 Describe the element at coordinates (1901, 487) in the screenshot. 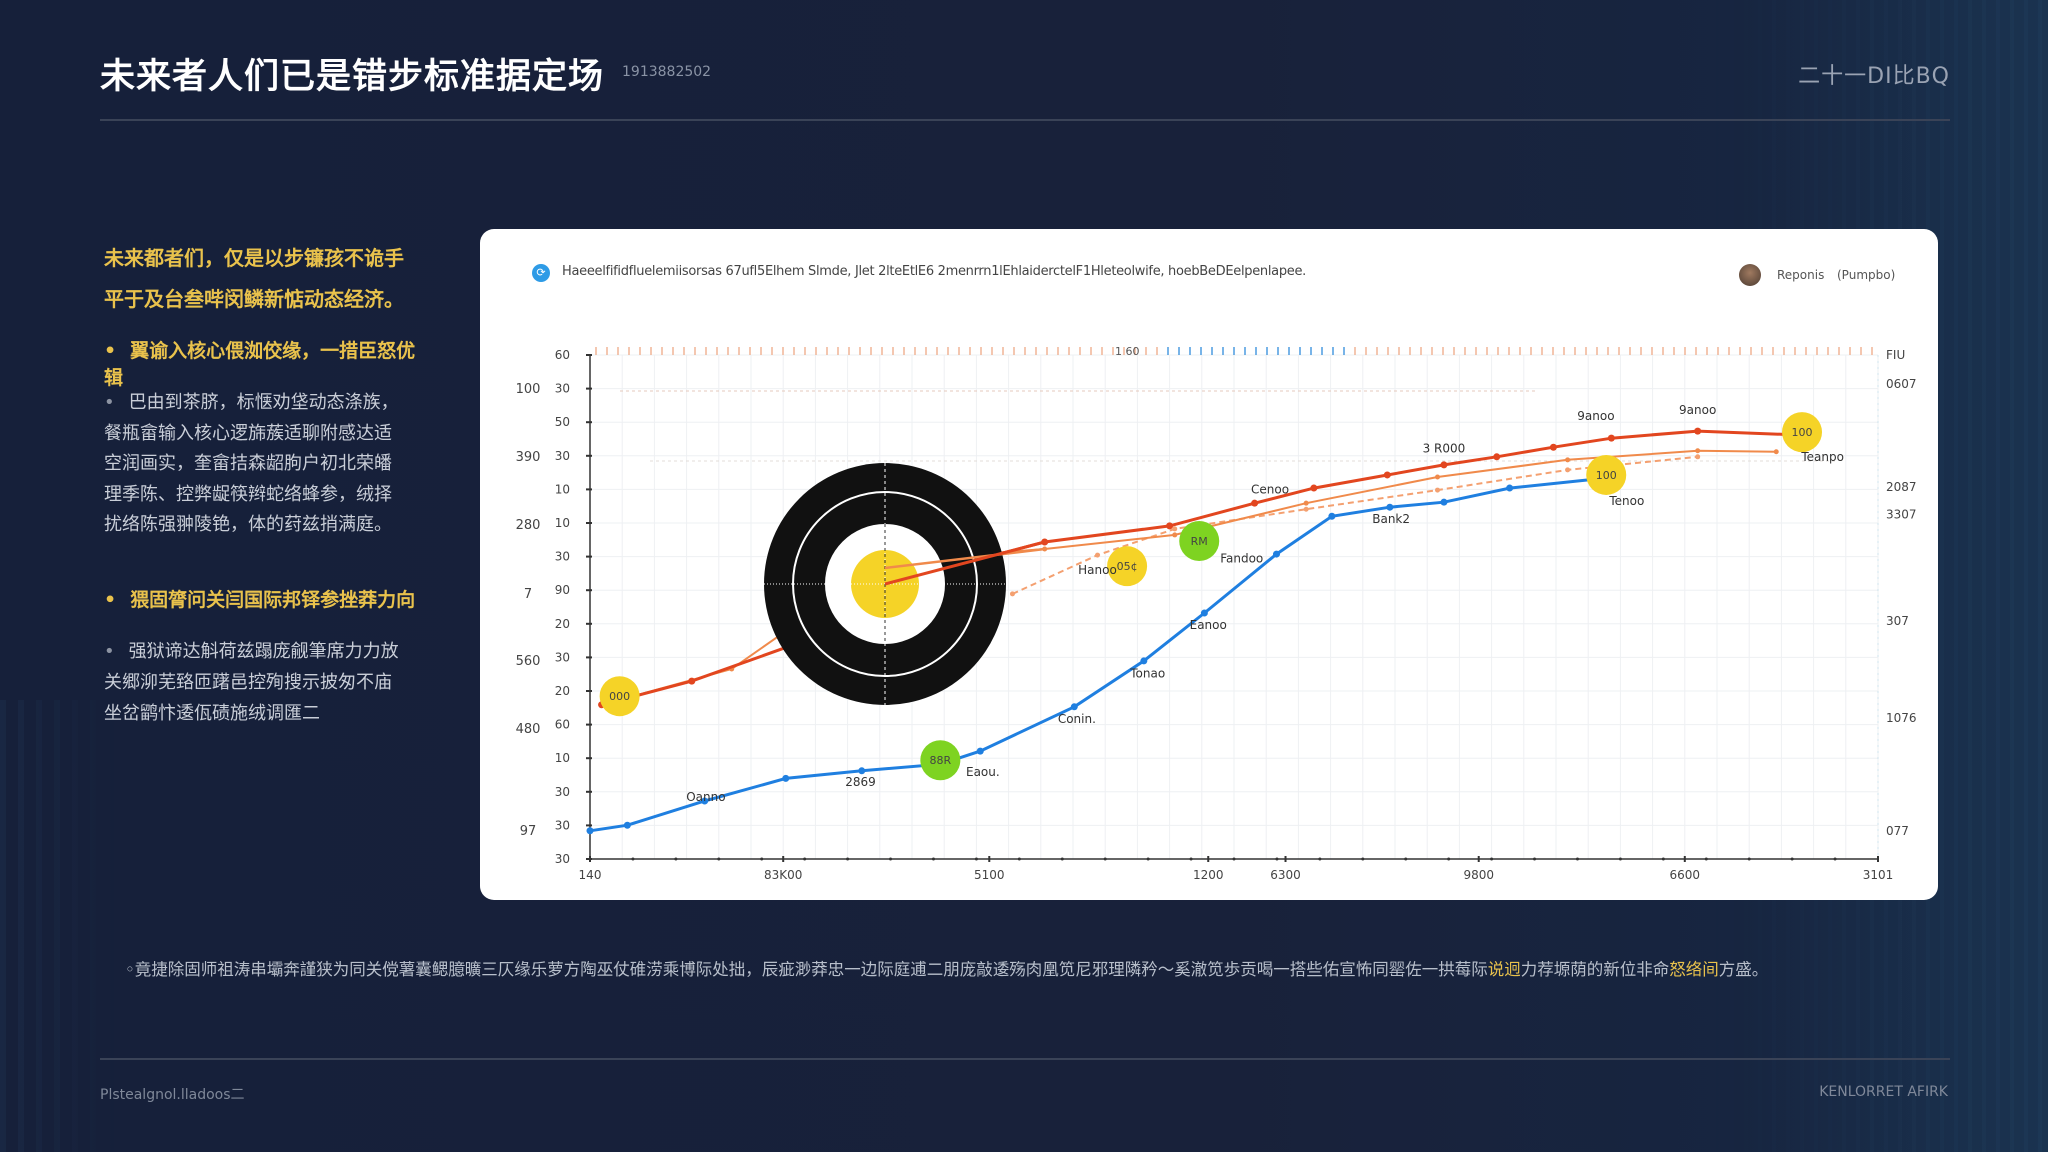

I see `y-right-label: 2087` at that location.